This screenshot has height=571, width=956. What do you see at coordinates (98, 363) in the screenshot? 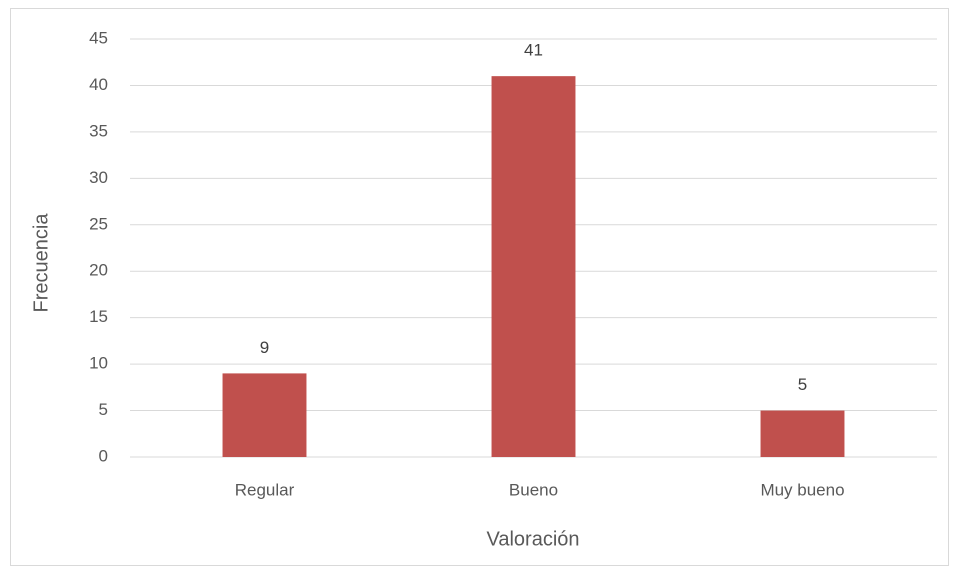
I see `y-tick-label: 10` at bounding box center [98, 363].